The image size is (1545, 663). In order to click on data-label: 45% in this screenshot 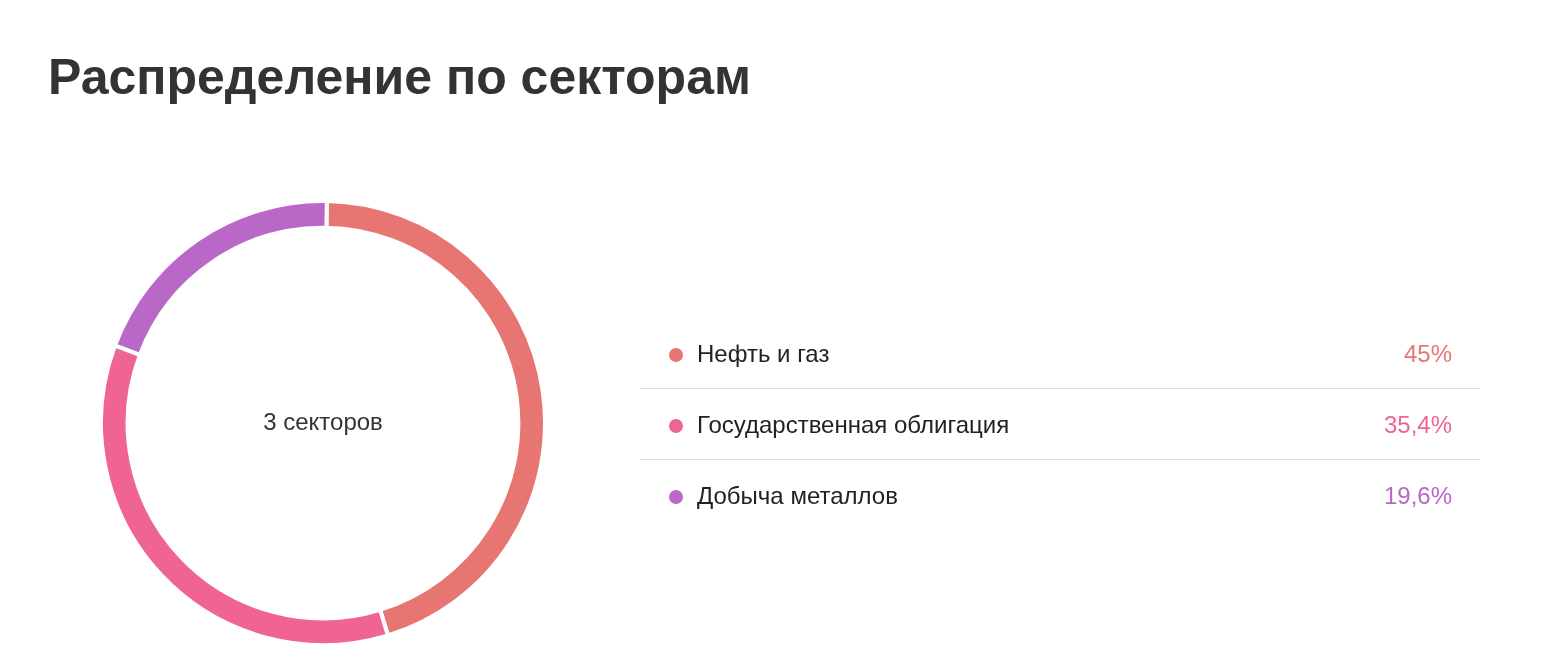, I will do `click(1427, 353)`.